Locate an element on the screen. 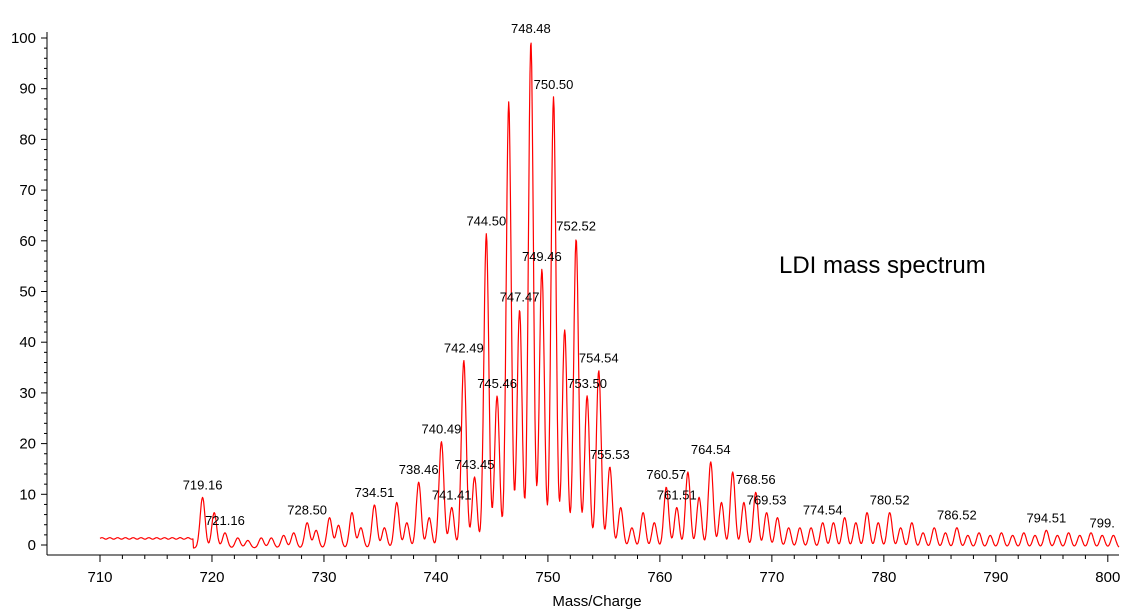 This screenshot has width=1121, height=611. y-tick-label: 50 is located at coordinates (27, 292).